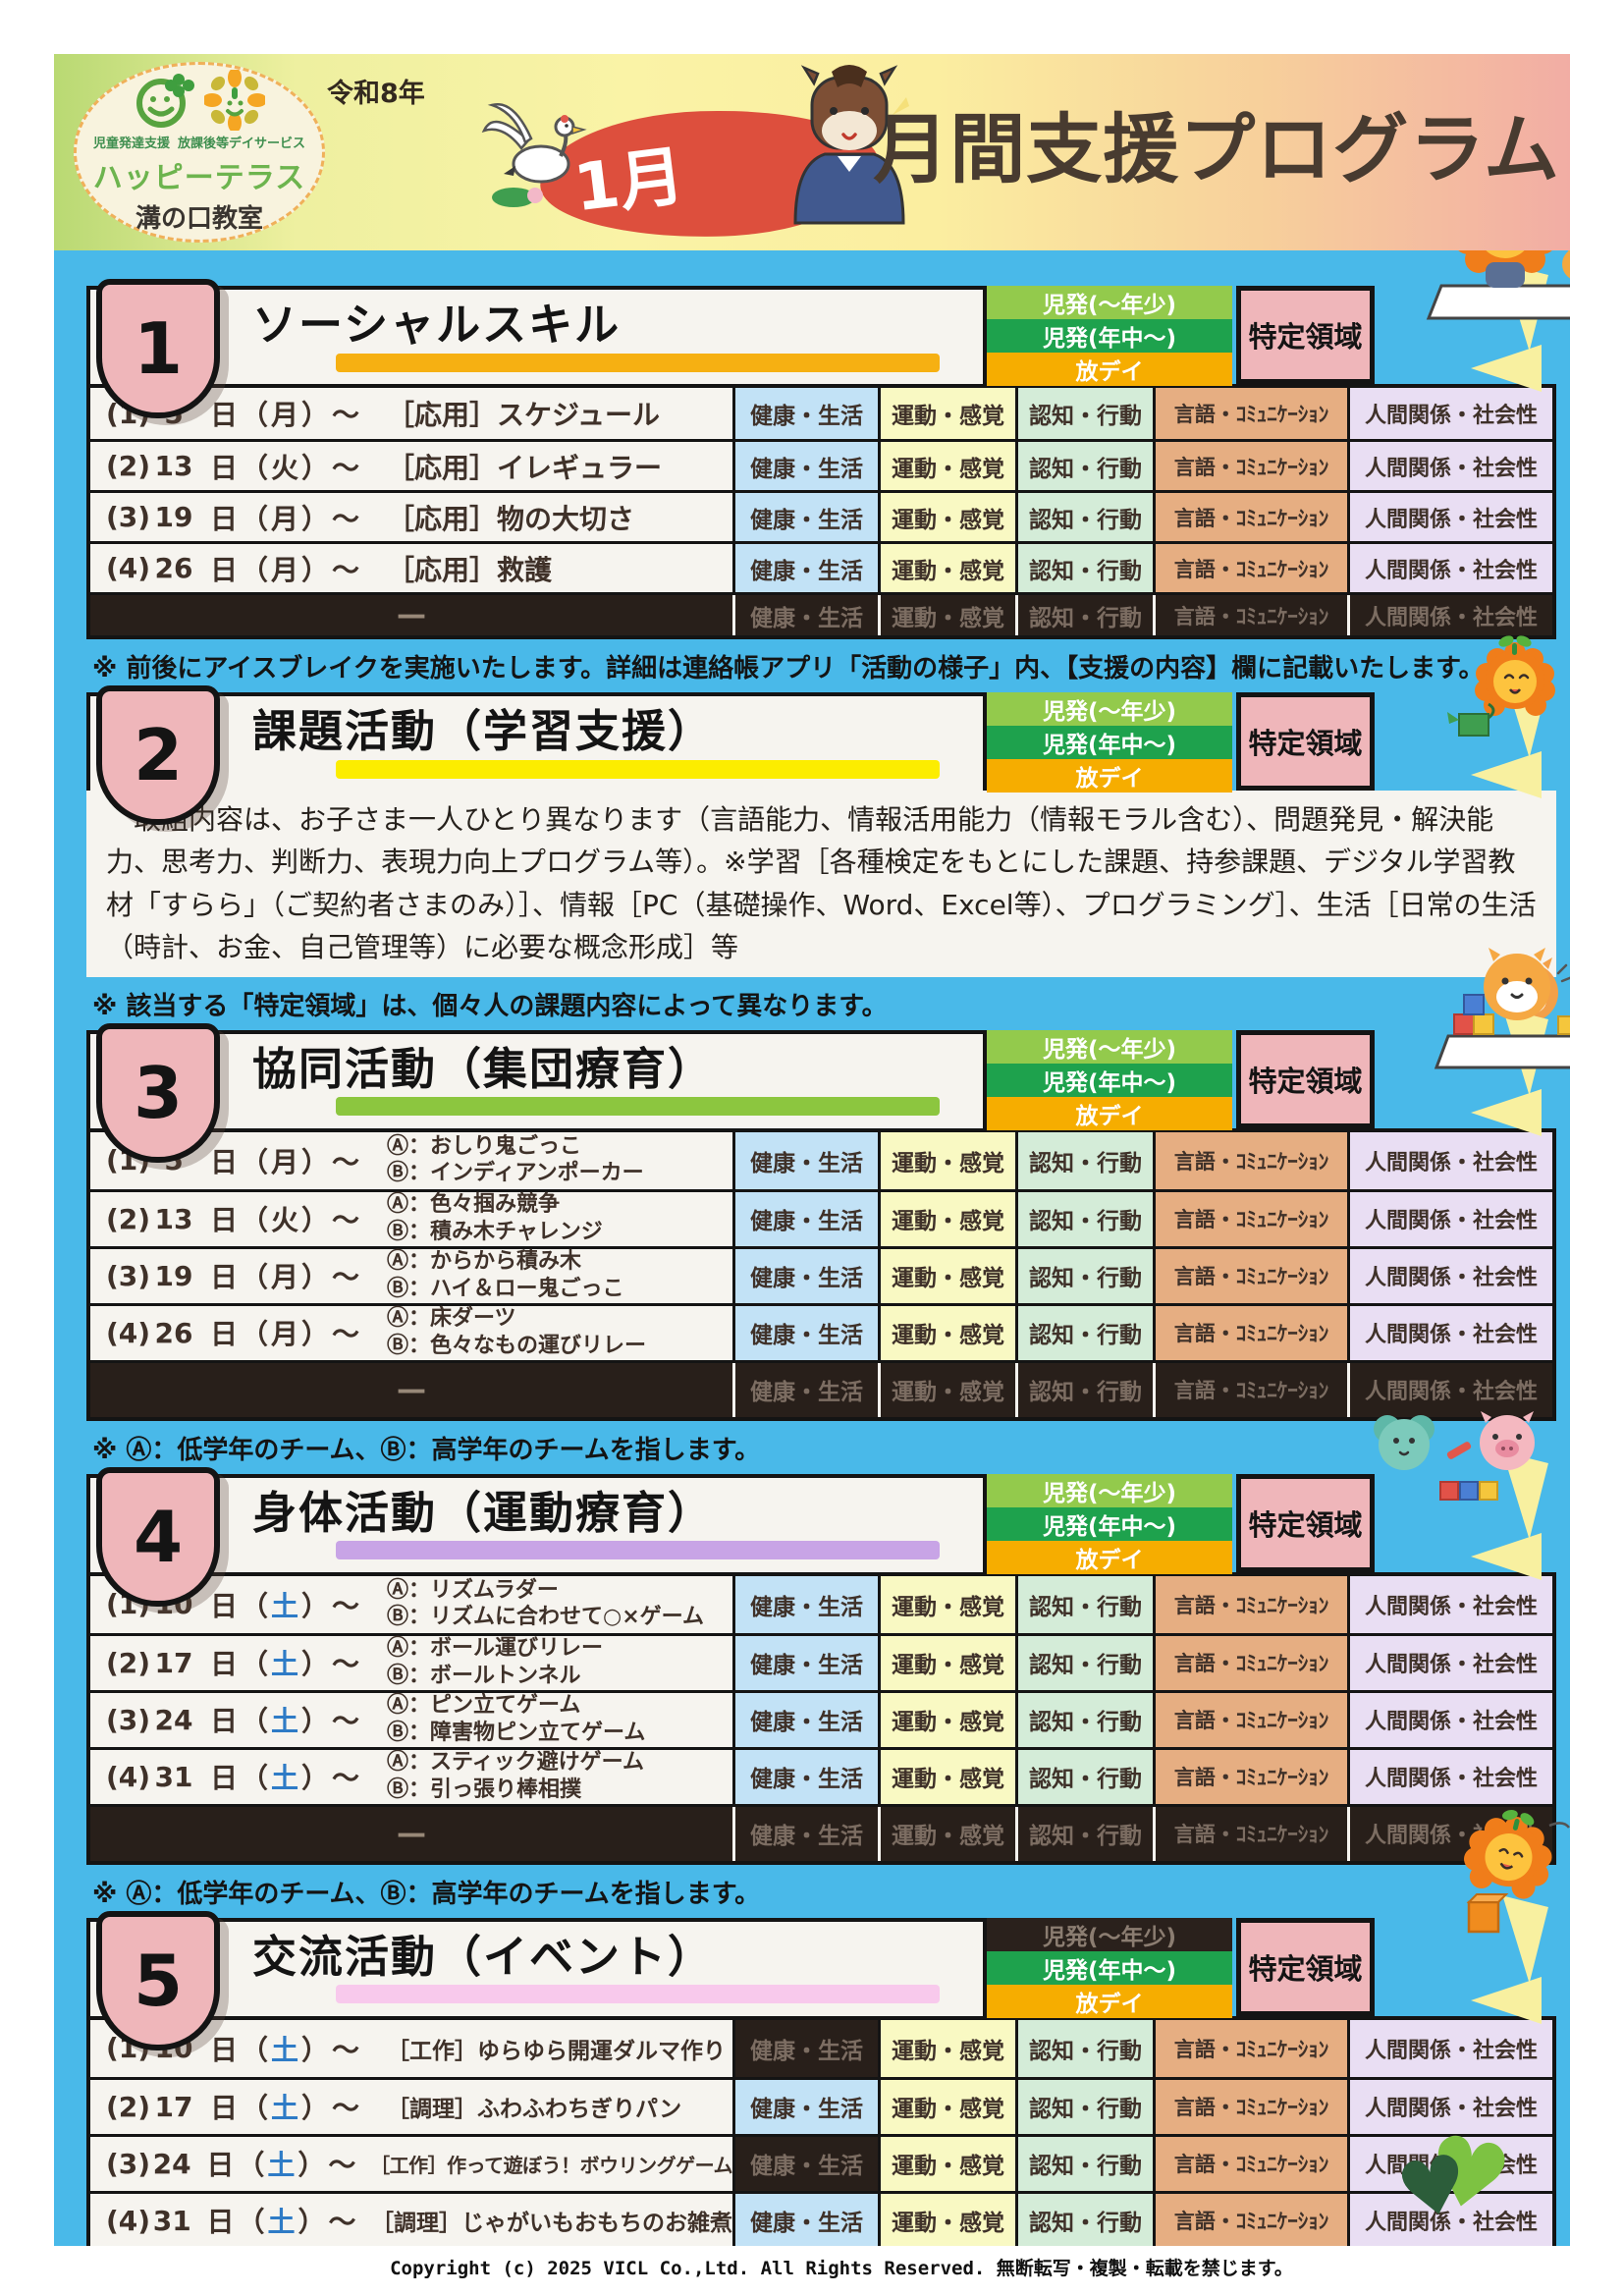 This screenshot has height=2296, width=1624. I want to click on triangle-decoration, so click(1520, 1517).